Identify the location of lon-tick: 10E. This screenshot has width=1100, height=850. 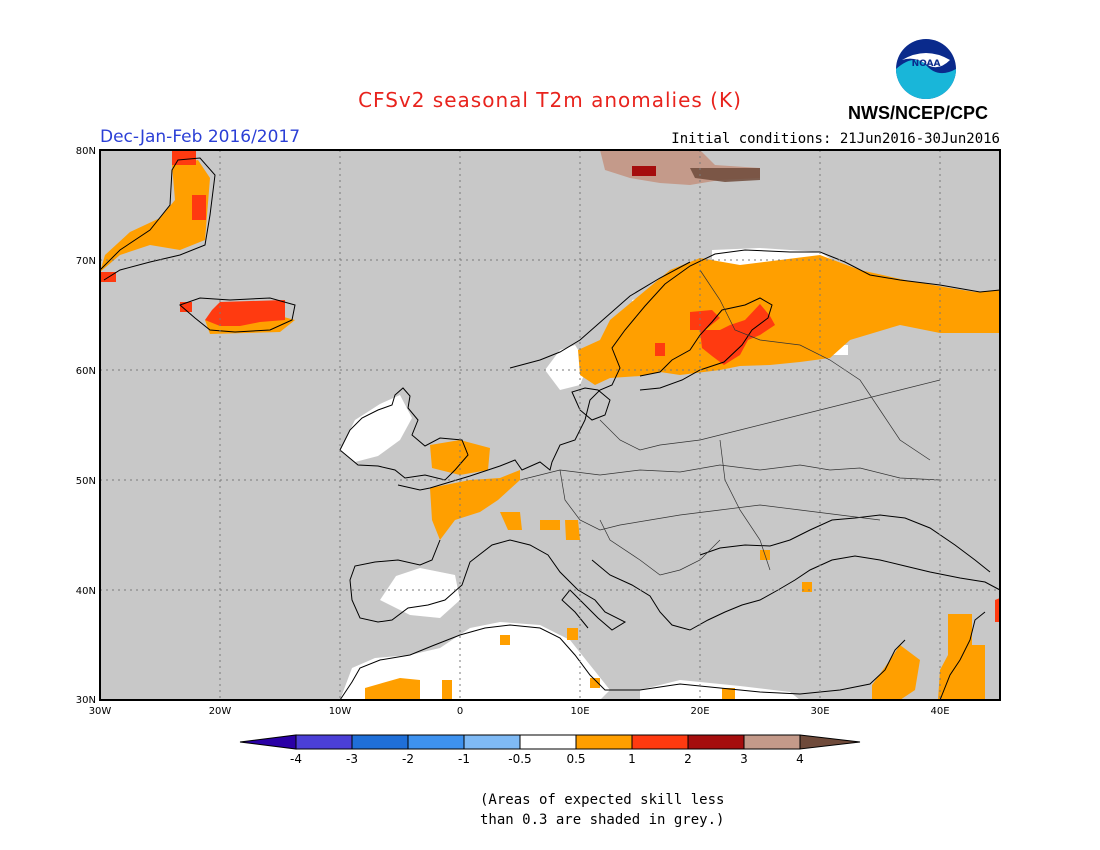
(579, 711).